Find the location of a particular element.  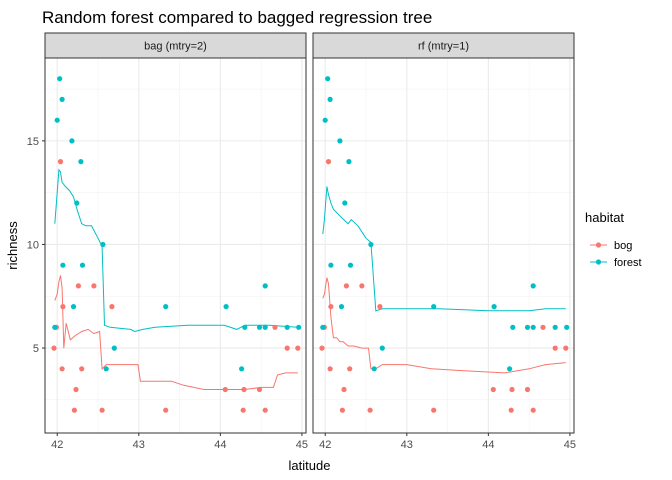

y-tick-label: 15 is located at coordinates (33, 142).